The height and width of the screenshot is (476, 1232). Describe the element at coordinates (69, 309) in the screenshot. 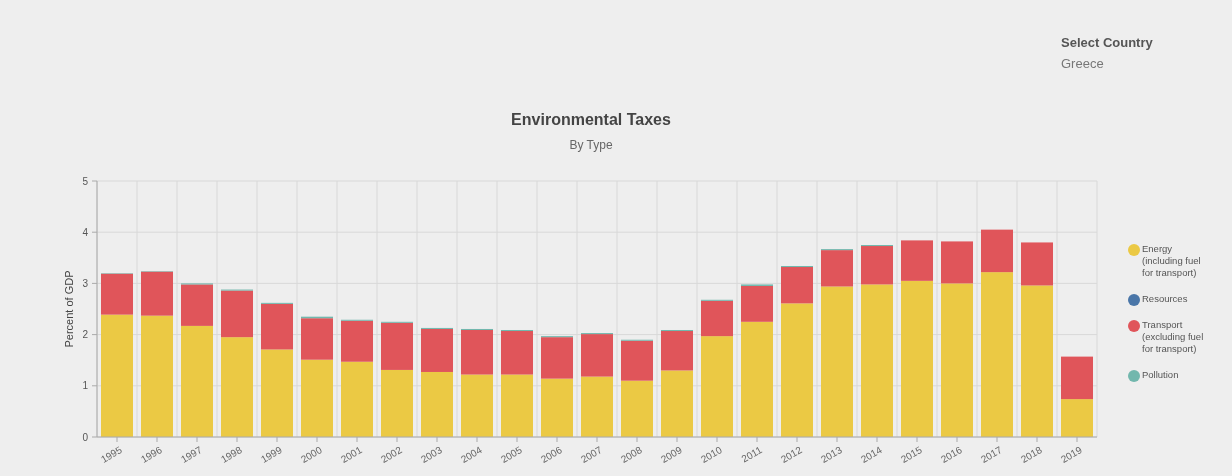

I see `y-axis-title: Percent of GDP` at that location.